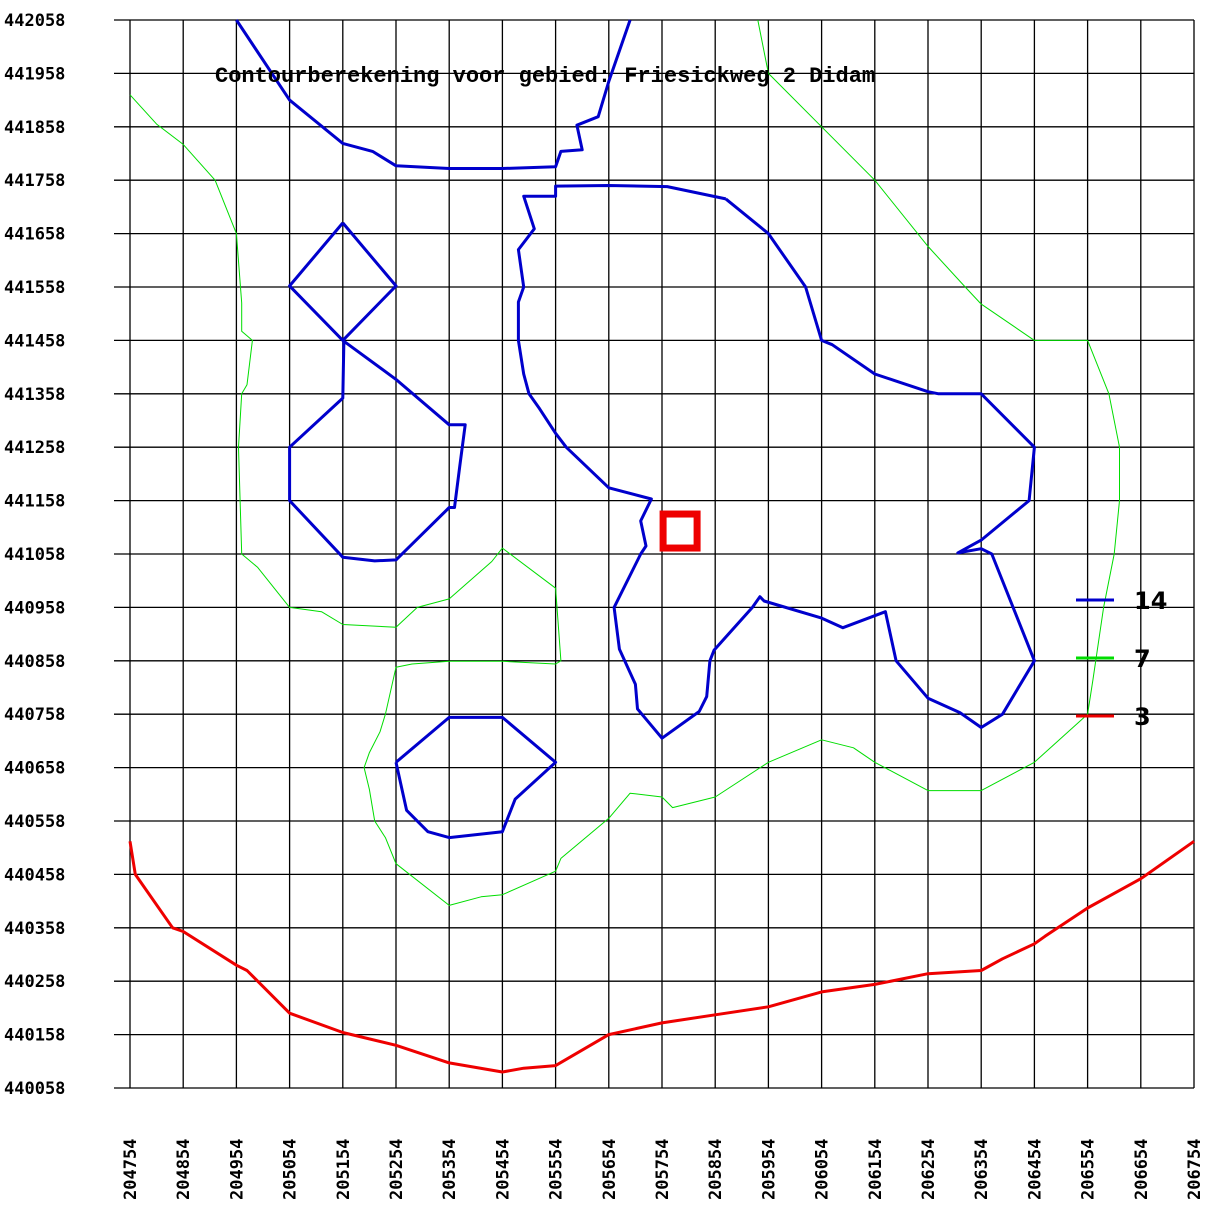 This screenshot has height=1208, width=1212. I want to click on y-tick-label: 441558, so click(34, 288).